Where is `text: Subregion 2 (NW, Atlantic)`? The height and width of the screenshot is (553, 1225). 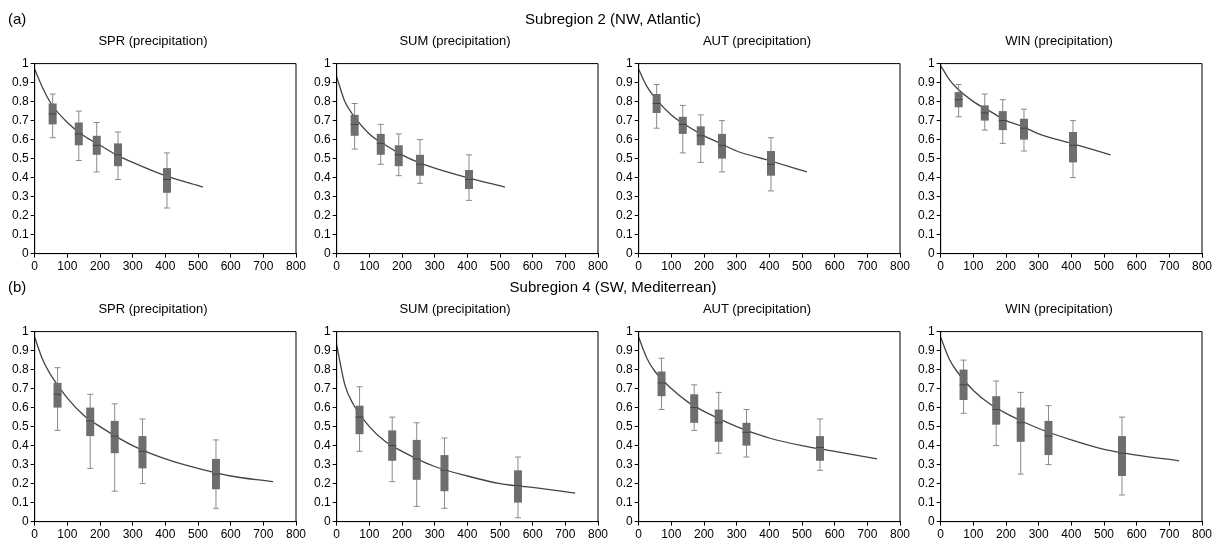 text: Subregion 2 (NW, Atlantic) is located at coordinates (613, 18).